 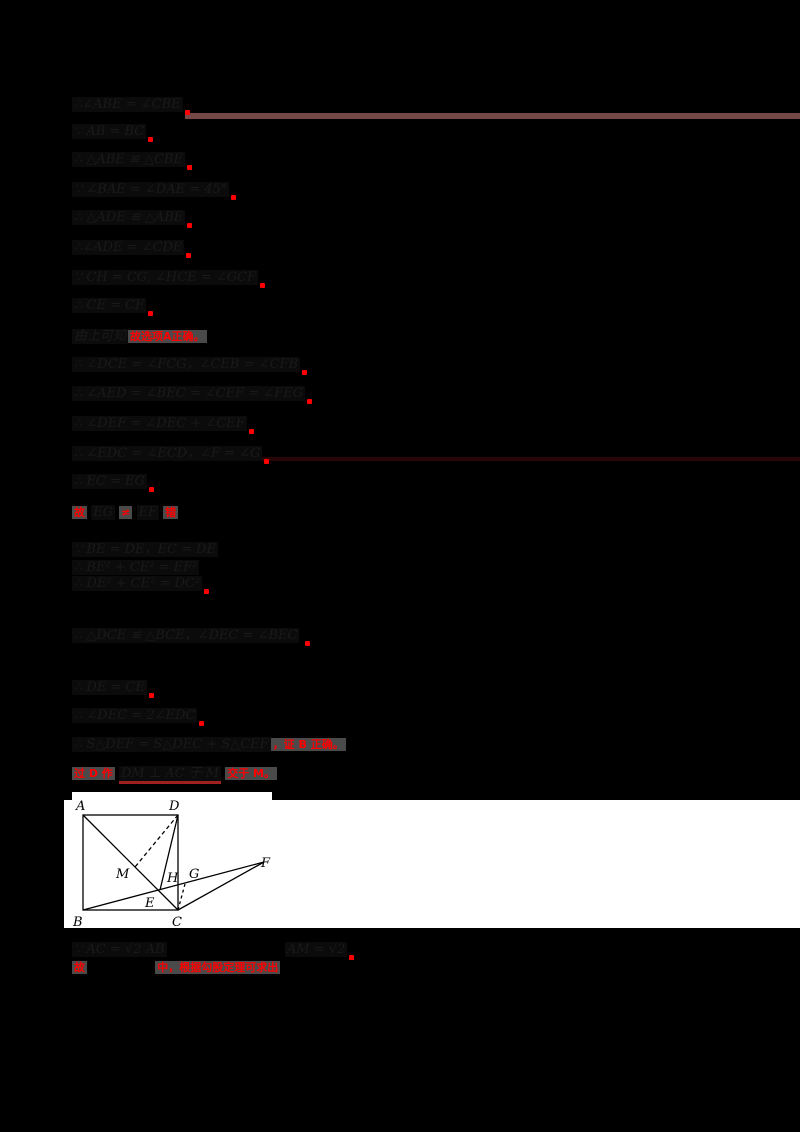 I want to click on label-h: H, so click(x=172, y=878).